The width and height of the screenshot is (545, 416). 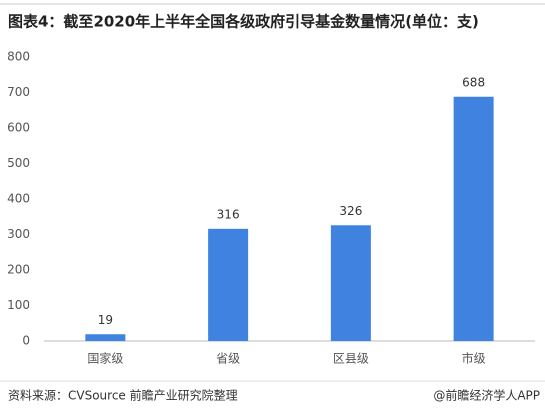 What do you see at coordinates (473, 82) in the screenshot?
I see `value-label: 688` at bounding box center [473, 82].